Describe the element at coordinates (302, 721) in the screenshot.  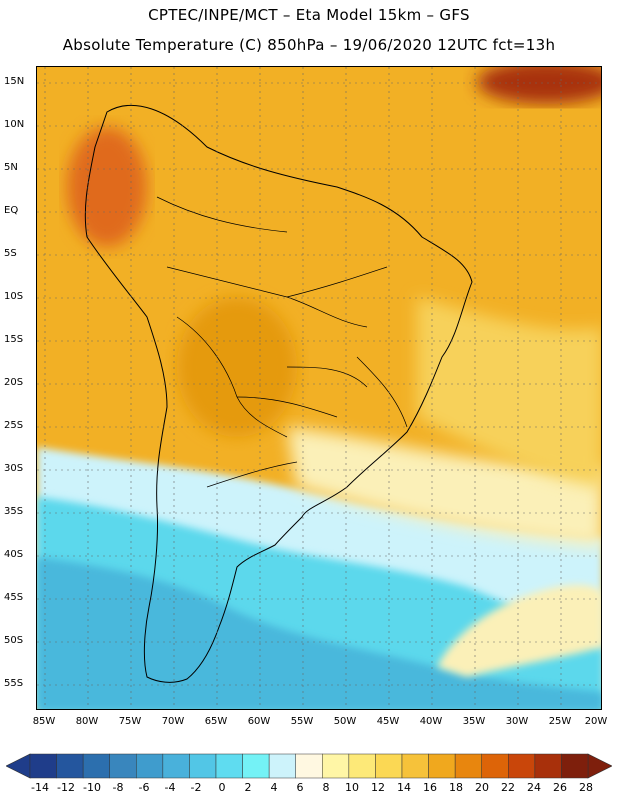
I see `lon-label: 55W` at that location.